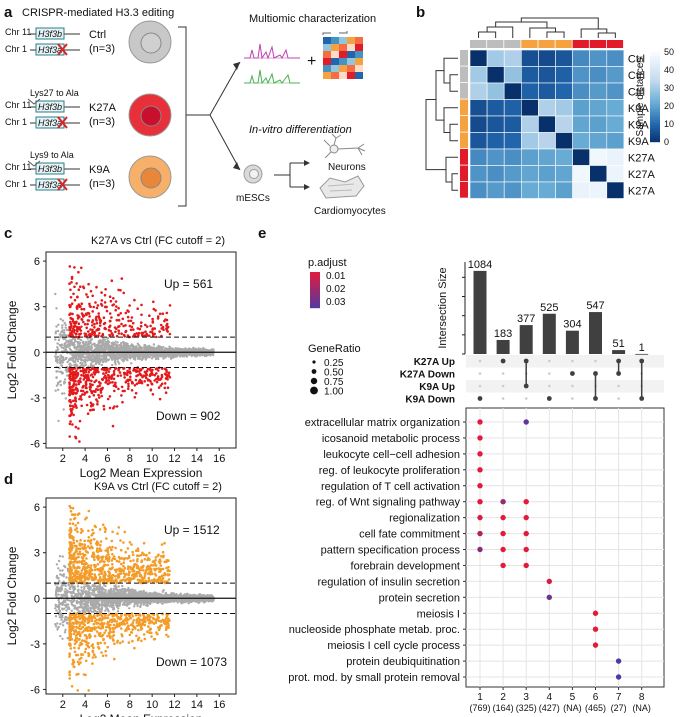 The width and height of the screenshot is (685, 717). I want to click on knockout-cross-icon, so click(62, 122).